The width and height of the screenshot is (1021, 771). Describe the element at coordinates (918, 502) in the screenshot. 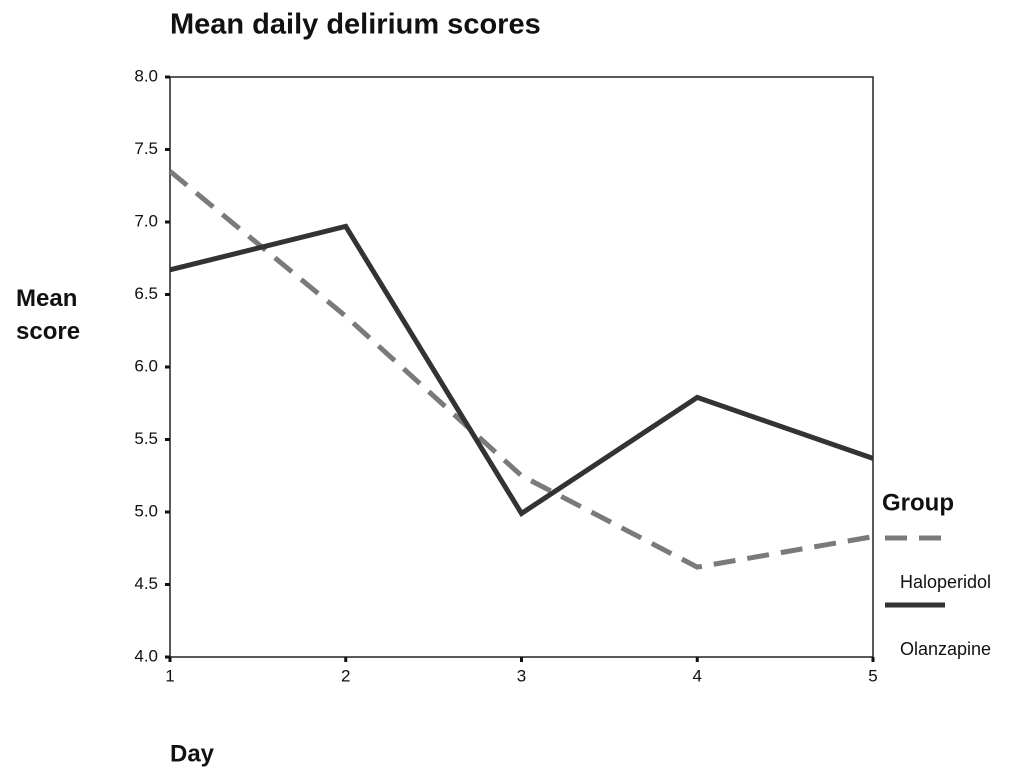

I see `legend-title: Group` at that location.